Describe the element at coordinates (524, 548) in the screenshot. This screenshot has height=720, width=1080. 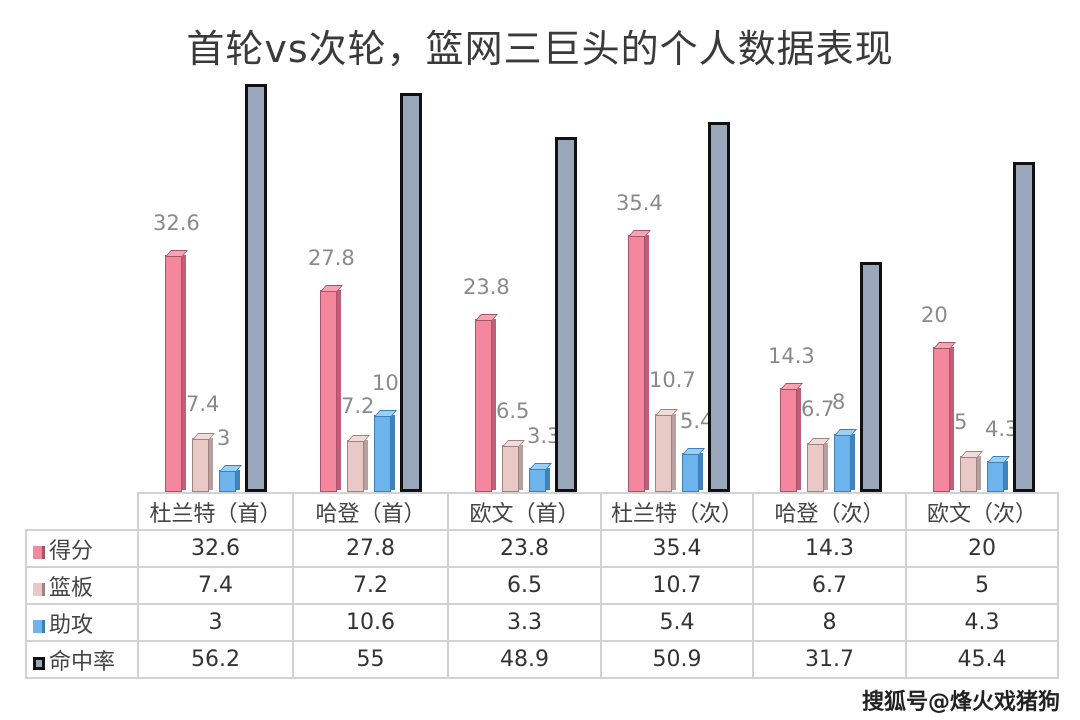
I see `table-cell: 23.8` at that location.